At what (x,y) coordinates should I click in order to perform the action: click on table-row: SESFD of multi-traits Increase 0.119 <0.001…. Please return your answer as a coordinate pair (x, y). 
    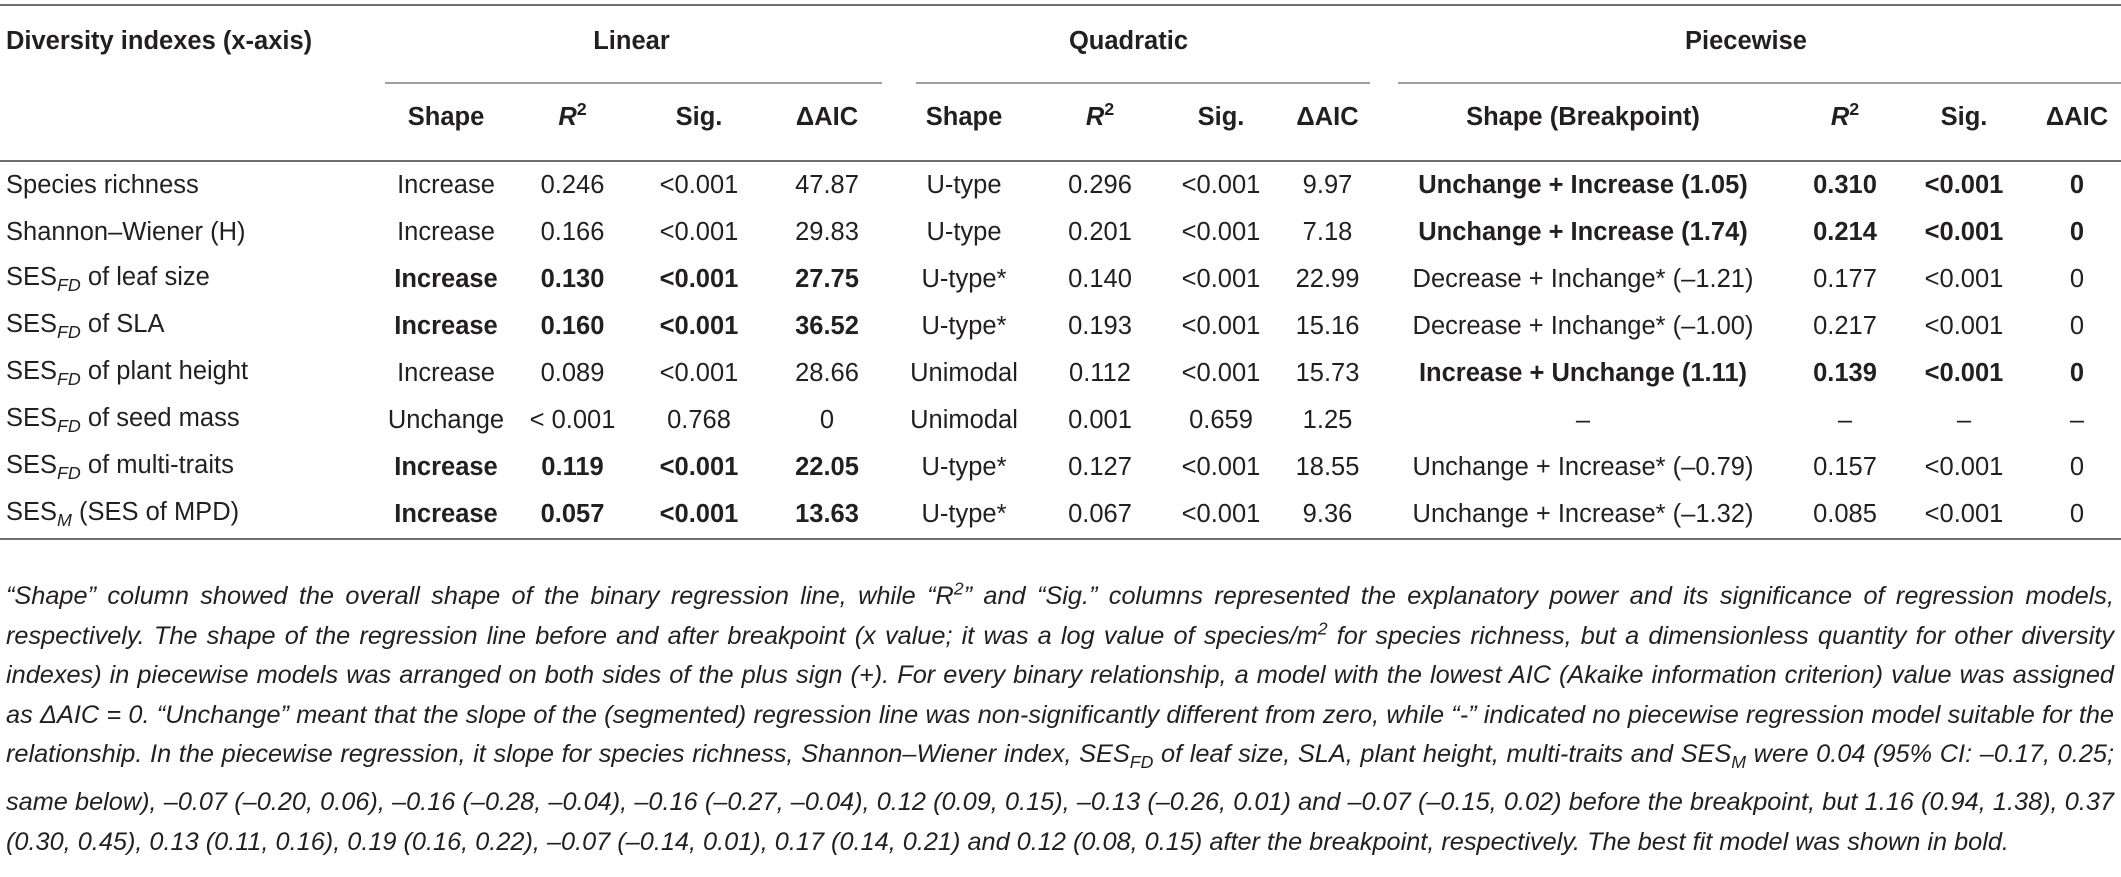
    Looking at the image, I should click on (1060, 467).